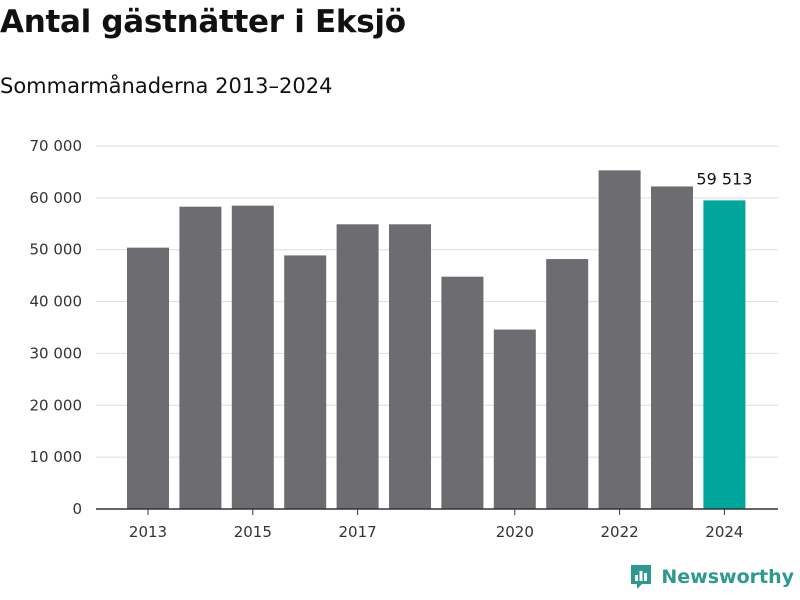 The image size is (800, 600). What do you see at coordinates (724, 532) in the screenshot?
I see `x-tick-label: 2024` at bounding box center [724, 532].